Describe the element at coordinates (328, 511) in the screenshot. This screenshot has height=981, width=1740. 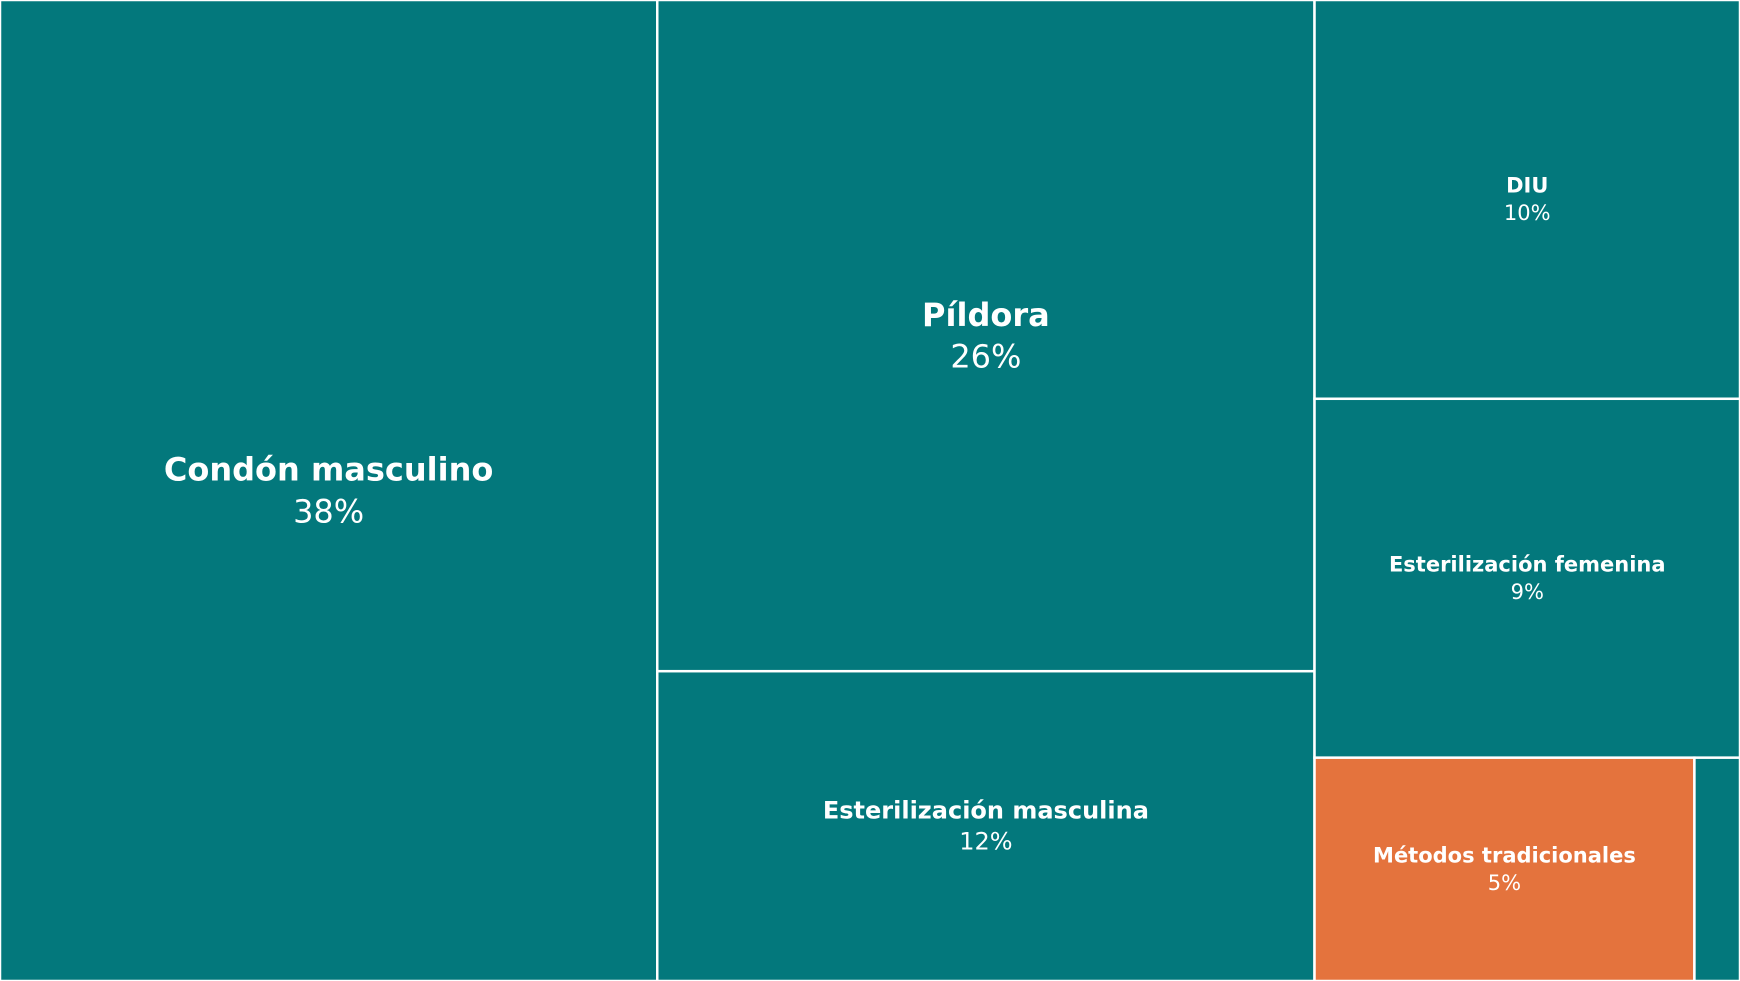
I see `tile-value: 38%` at that location.